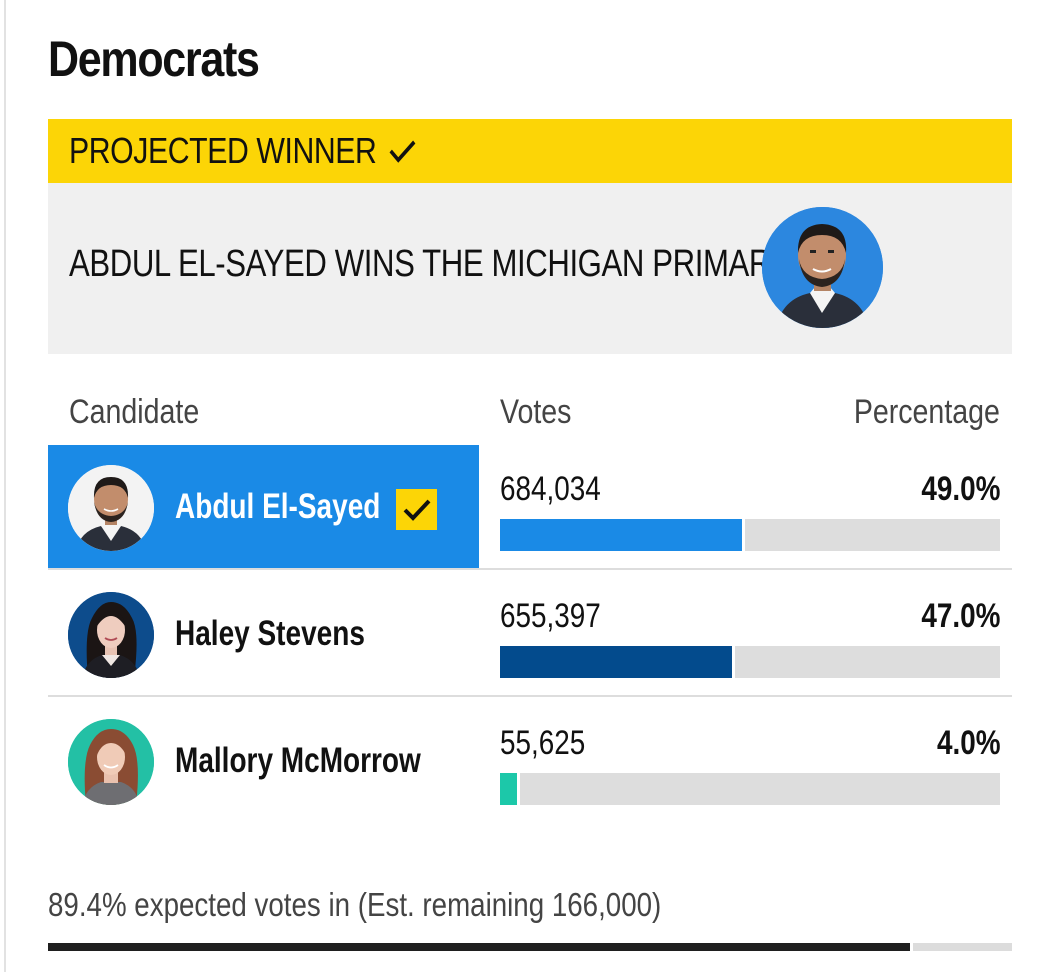  I want to click on column-header-candidate: Candidate, so click(134, 412).